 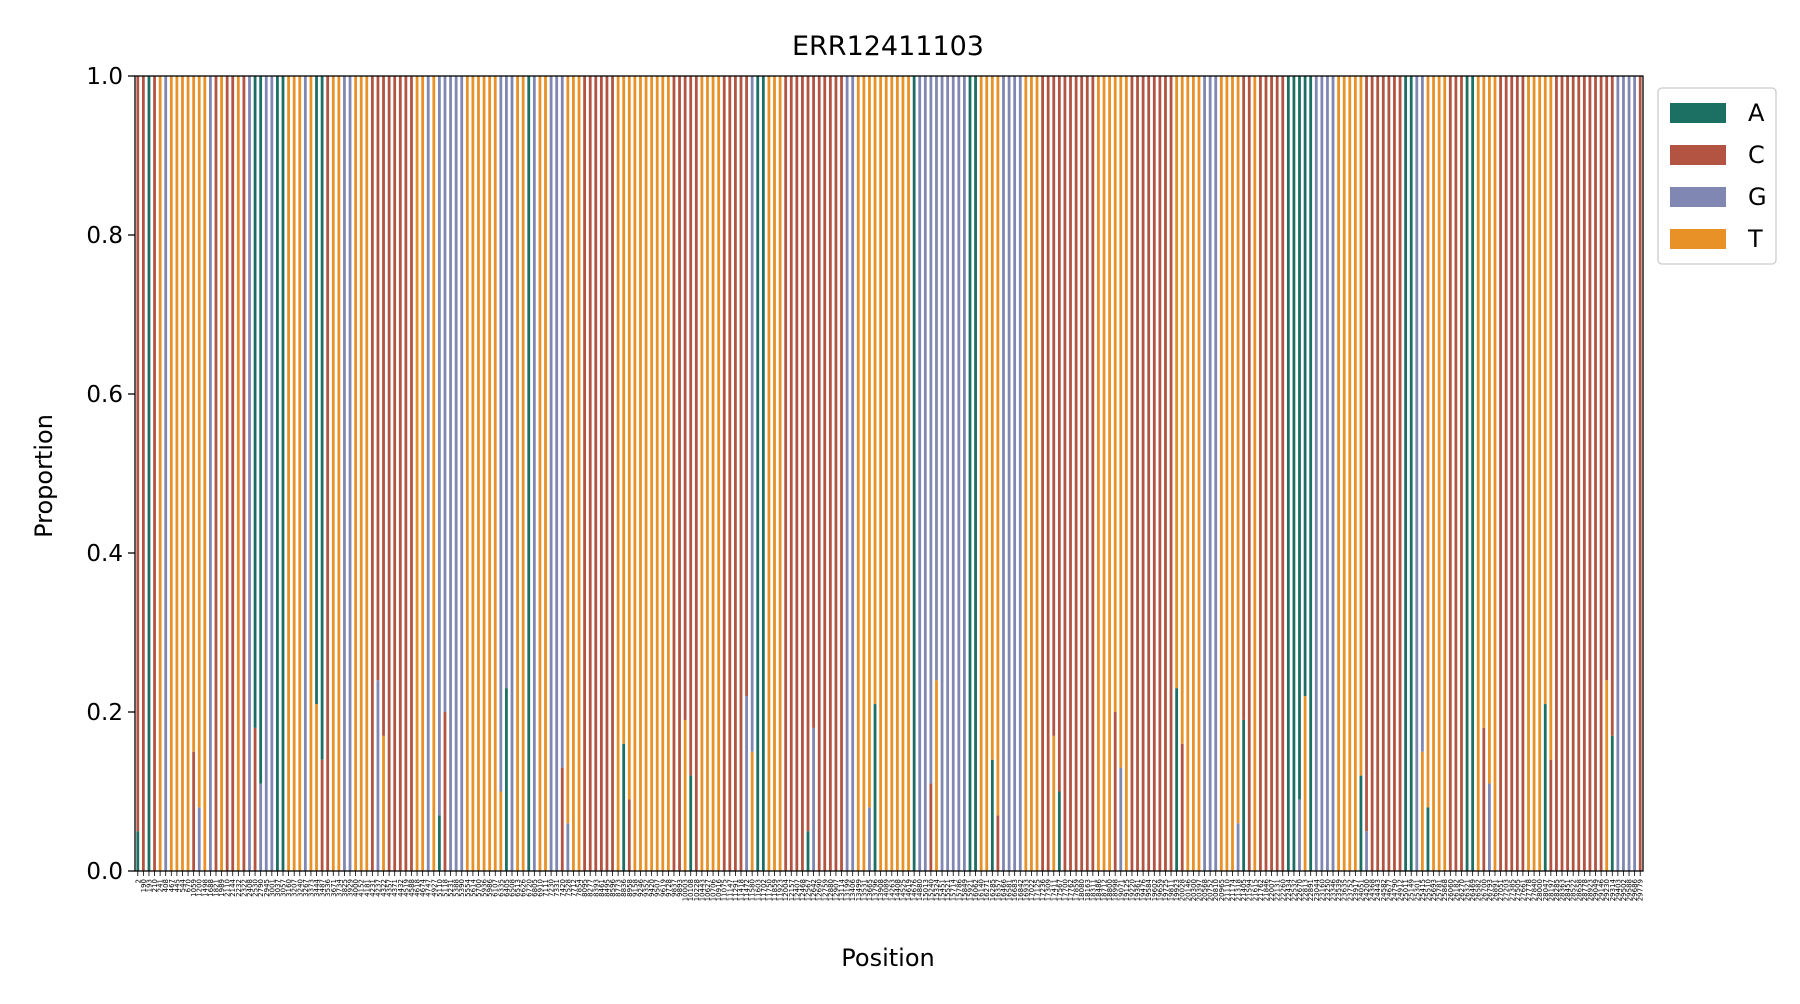 What do you see at coordinates (440, 888) in the screenshot?
I see `x-tick-label: 5110` at bounding box center [440, 888].